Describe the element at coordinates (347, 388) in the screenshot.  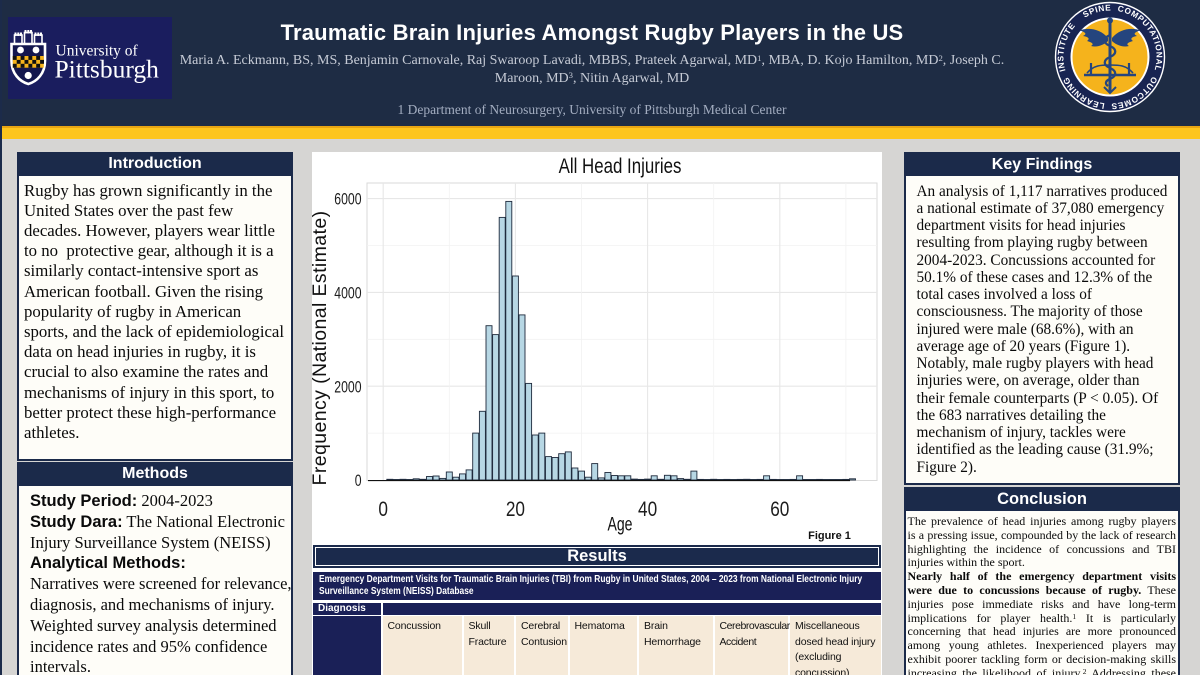
I see `svg-text: 2000` at that location.